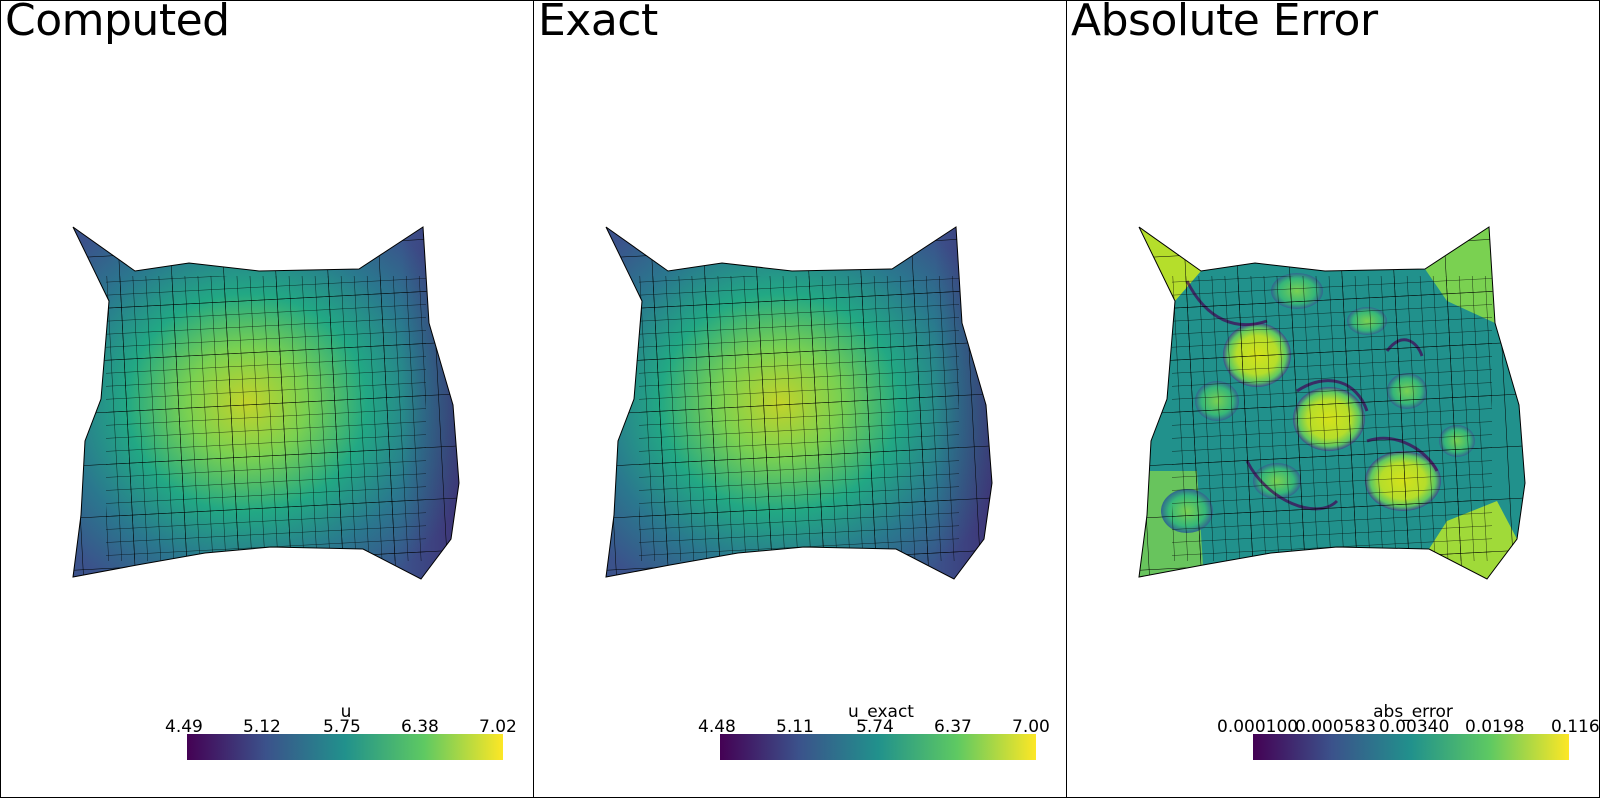 This screenshot has width=1600, height=800. Describe the element at coordinates (420, 727) in the screenshot. I see `colorbar-tick: 6.38` at that location.